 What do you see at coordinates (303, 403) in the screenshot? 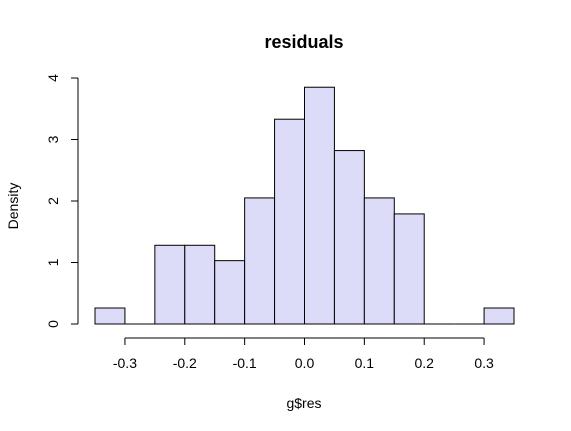
I see `x-axis-label: g$res` at bounding box center [303, 403].